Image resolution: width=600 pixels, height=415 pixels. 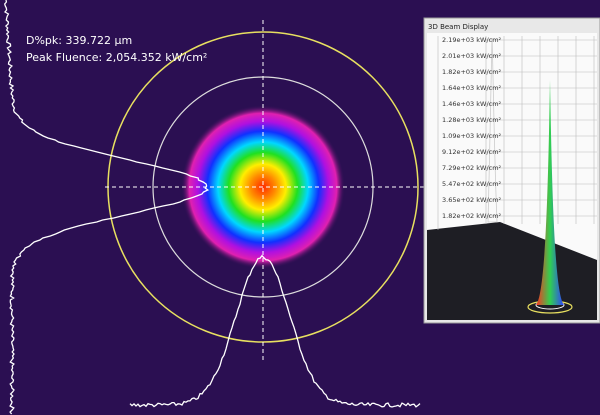 What do you see at coordinates (517, 133) in the screenshot?
I see `inset-grid` at bounding box center [517, 133].